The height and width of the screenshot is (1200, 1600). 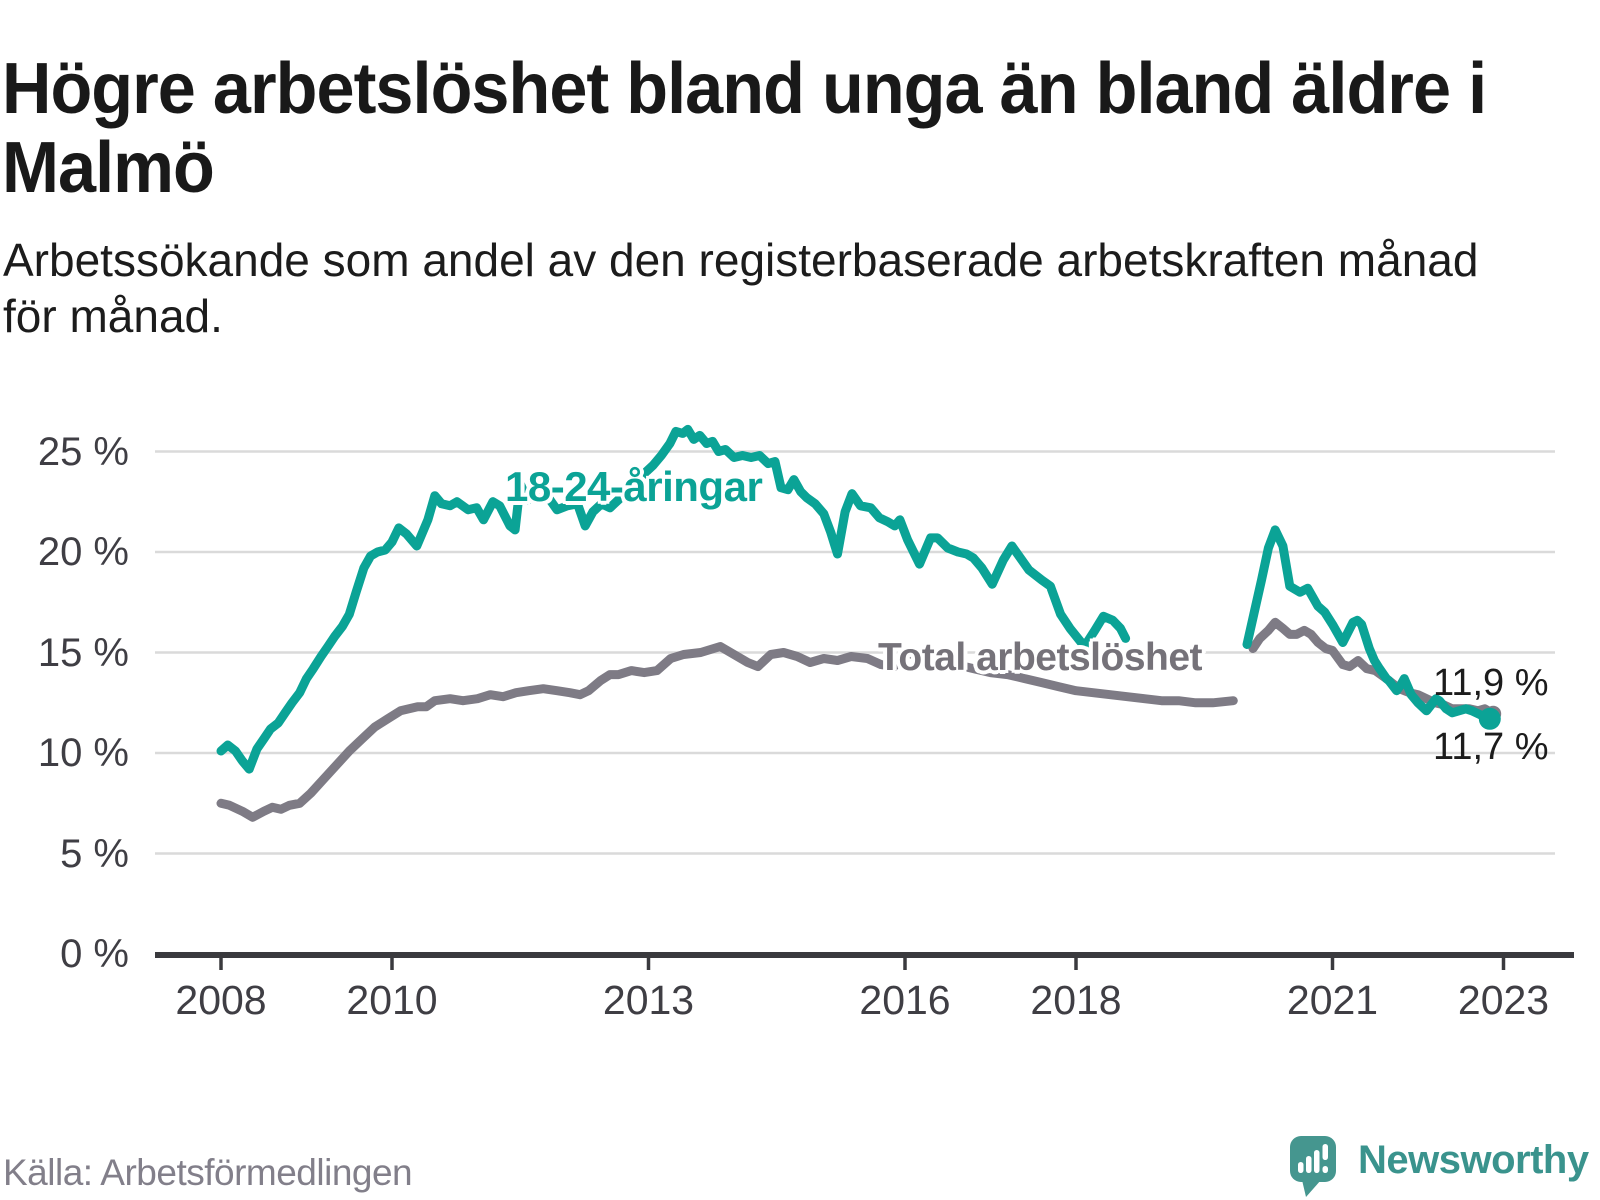 I want to click on newsworthy-wordmark: Newsworthy, so click(x=1473, y=1160).